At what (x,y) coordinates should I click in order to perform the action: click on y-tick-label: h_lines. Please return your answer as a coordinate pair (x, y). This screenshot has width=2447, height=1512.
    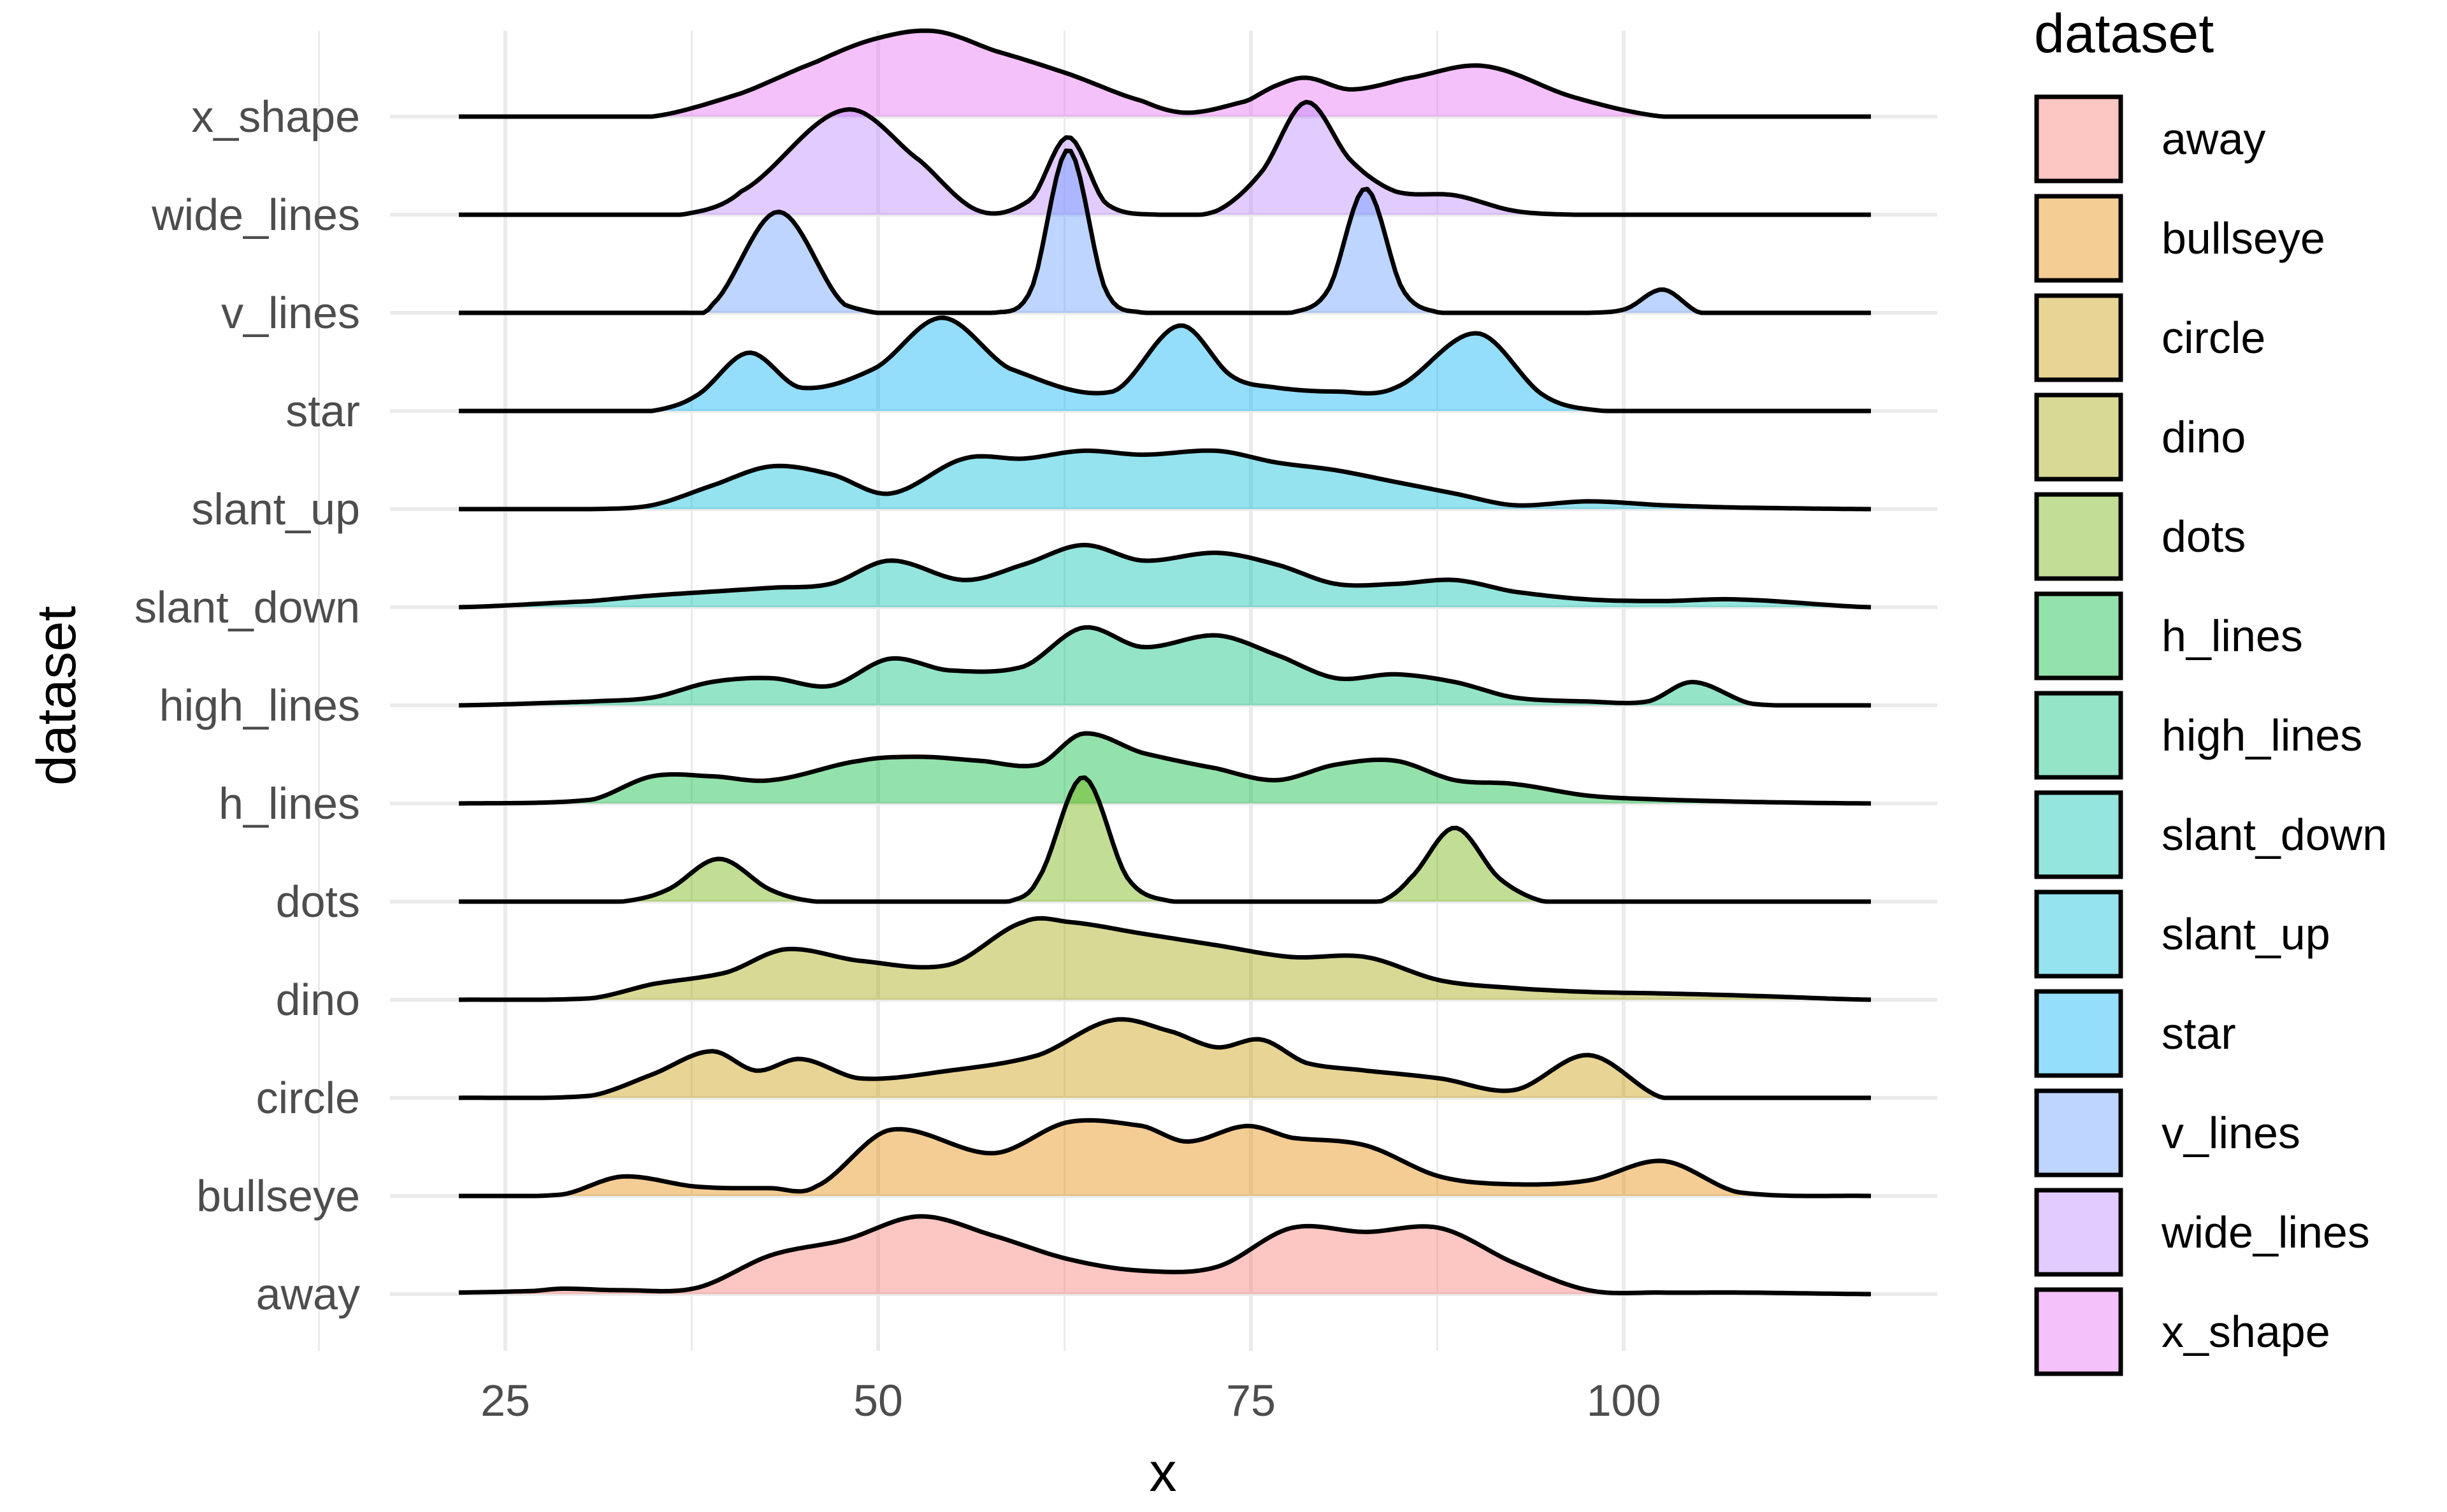
    Looking at the image, I should click on (289, 803).